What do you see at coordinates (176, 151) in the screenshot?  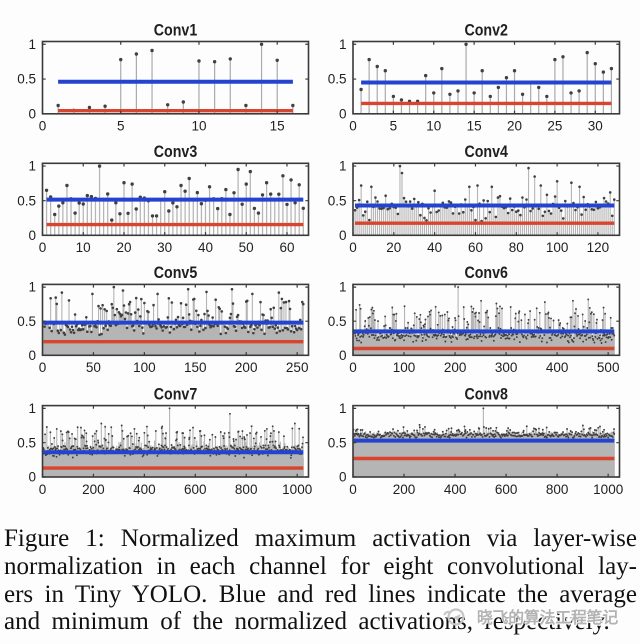 I see `svg-text: Conv3` at bounding box center [176, 151].